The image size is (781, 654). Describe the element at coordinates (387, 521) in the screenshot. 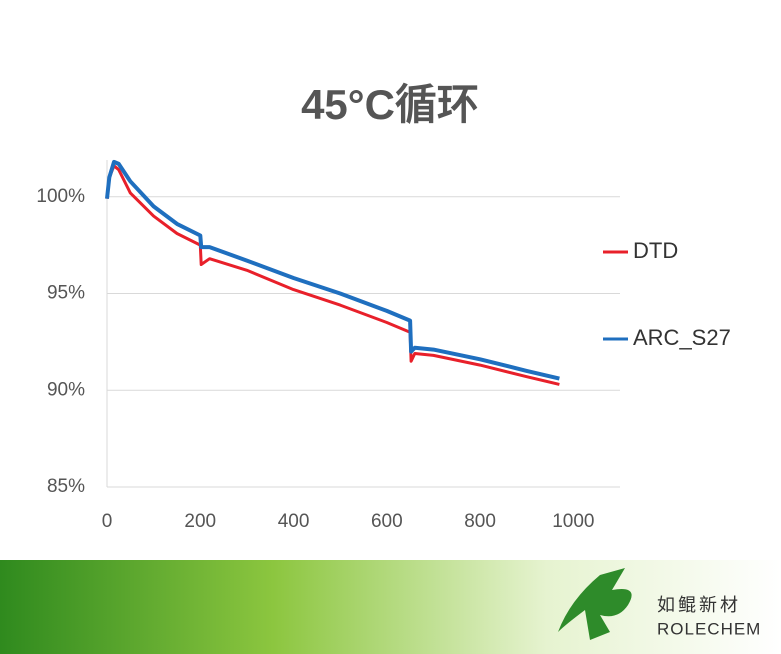

I see `x-tick-label: 600` at that location.